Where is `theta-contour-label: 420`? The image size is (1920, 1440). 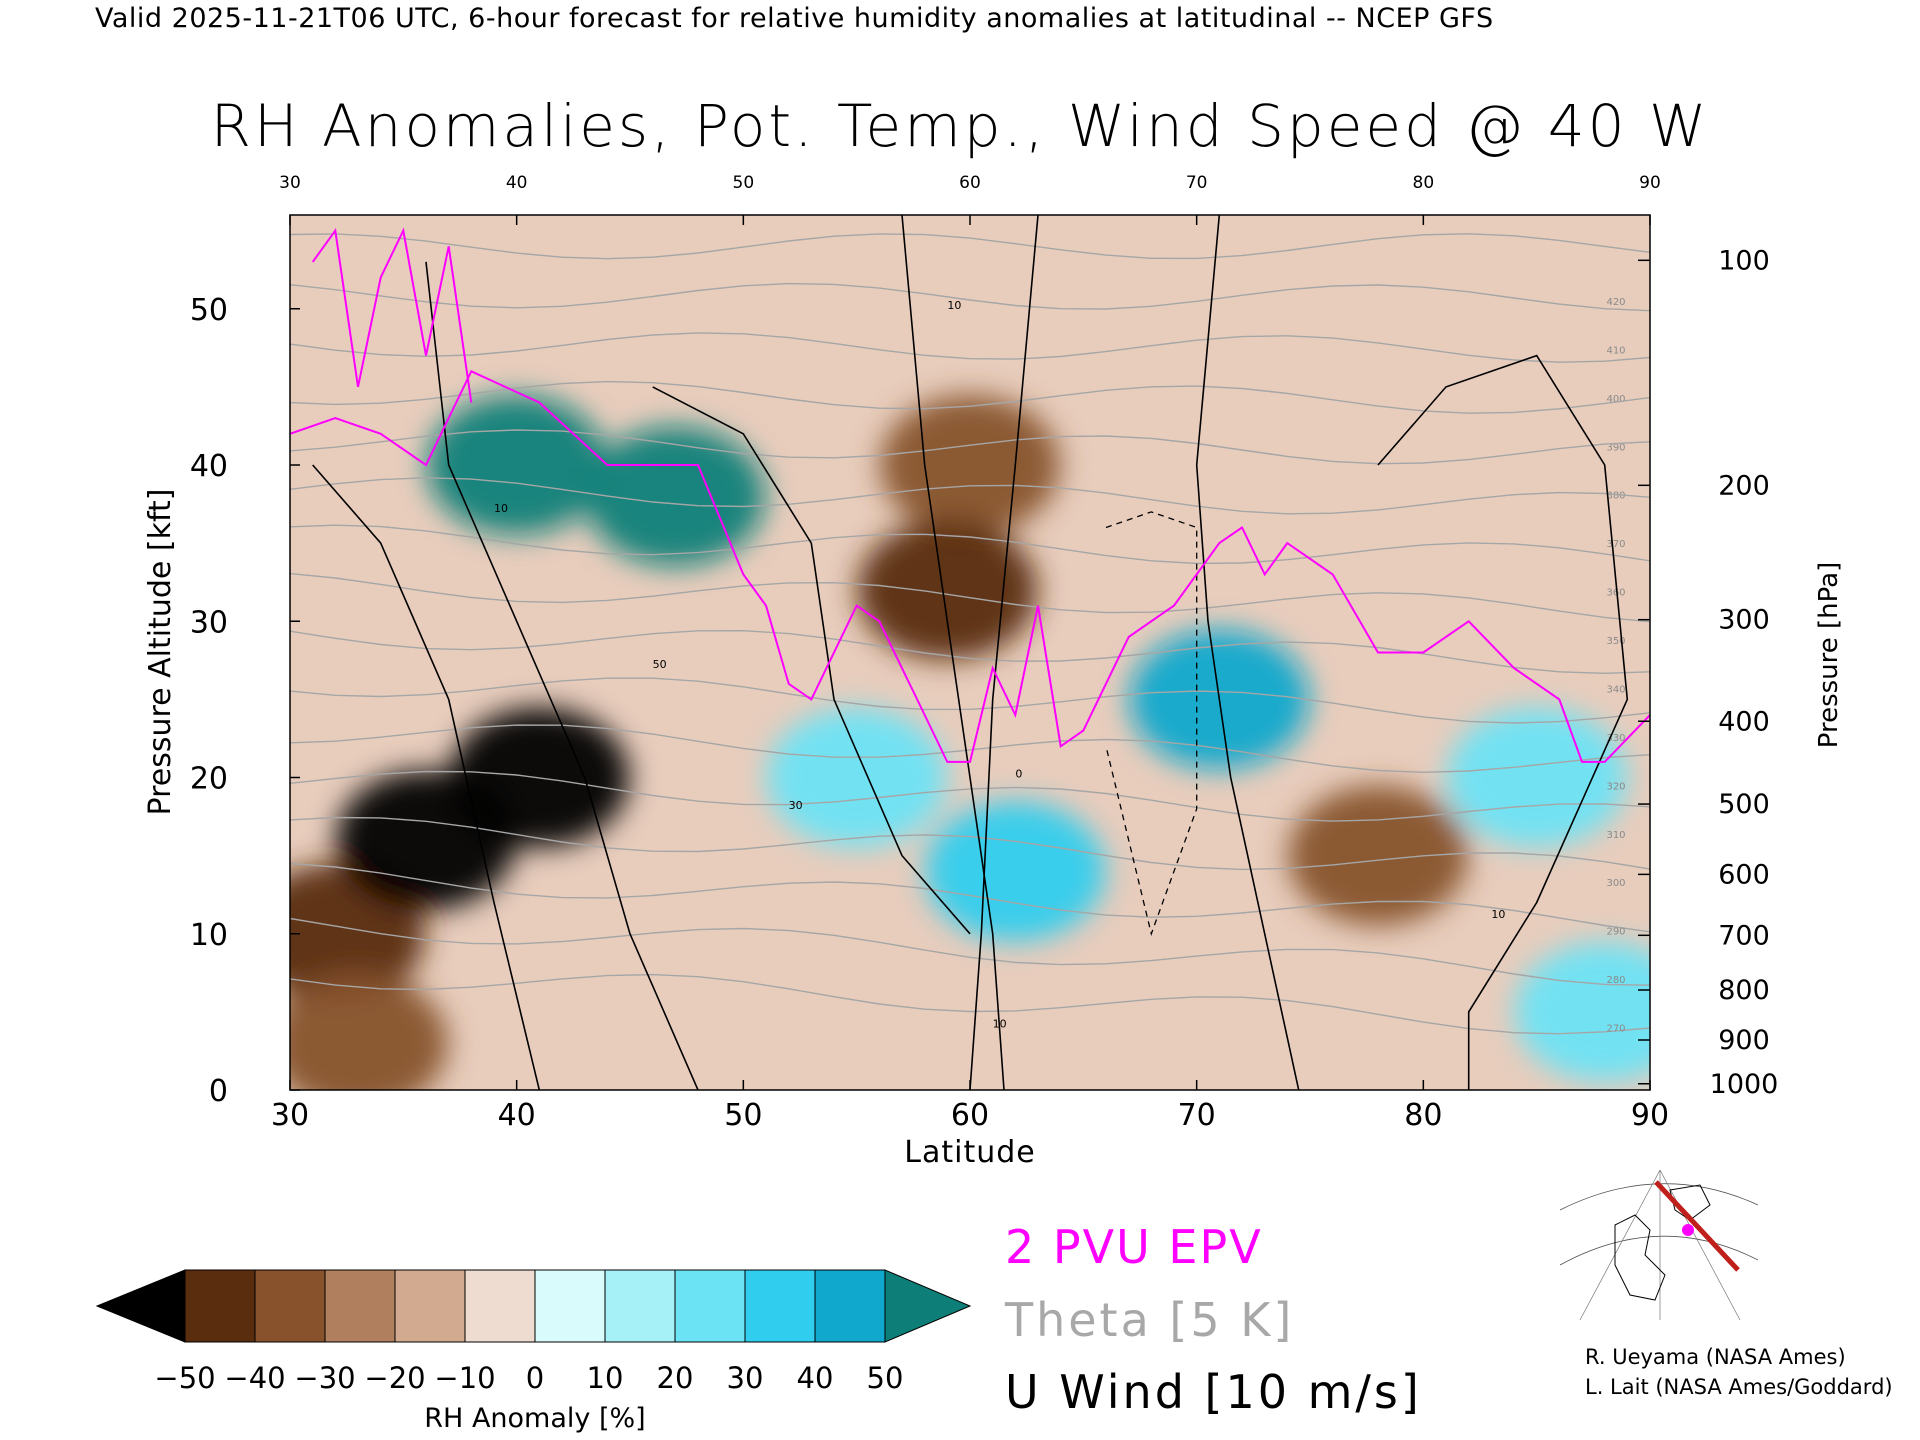
theta-contour-label: 420 is located at coordinates (1615, 302).